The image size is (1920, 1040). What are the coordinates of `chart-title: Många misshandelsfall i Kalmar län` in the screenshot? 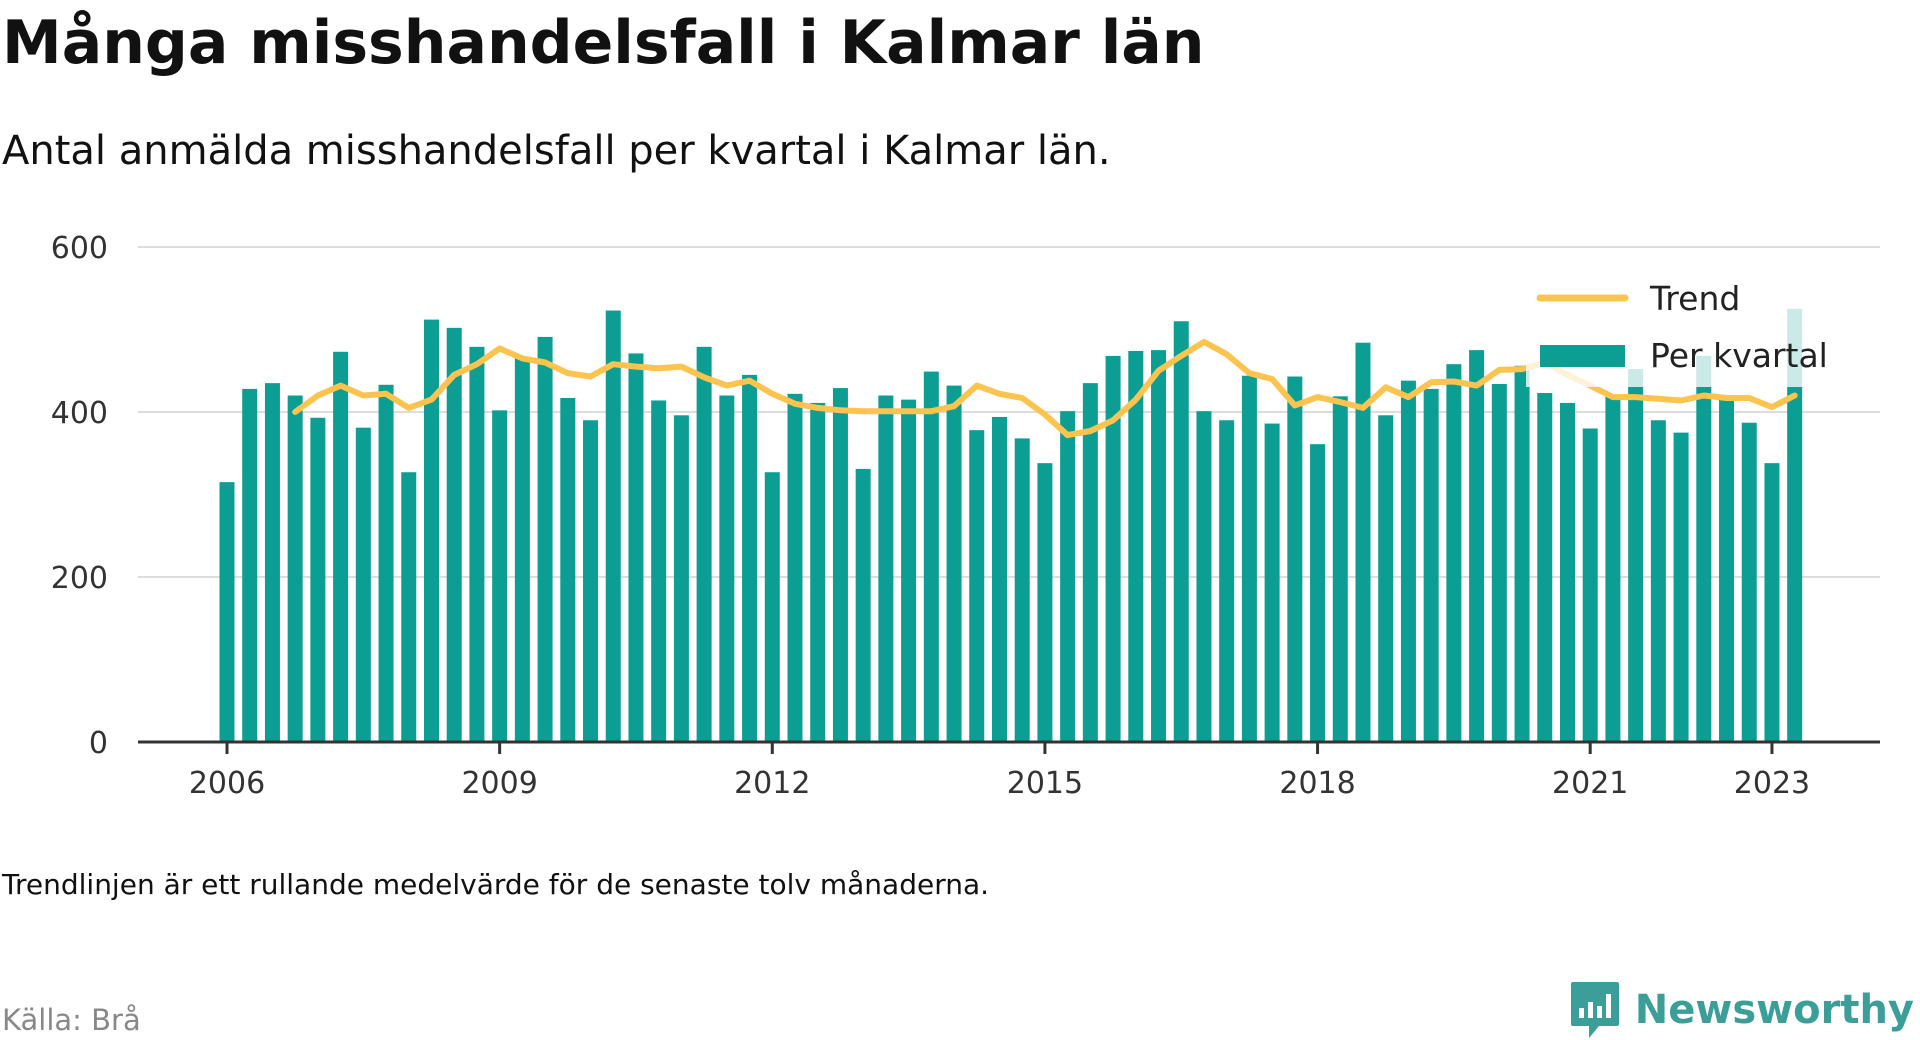 It's located at (603, 43).